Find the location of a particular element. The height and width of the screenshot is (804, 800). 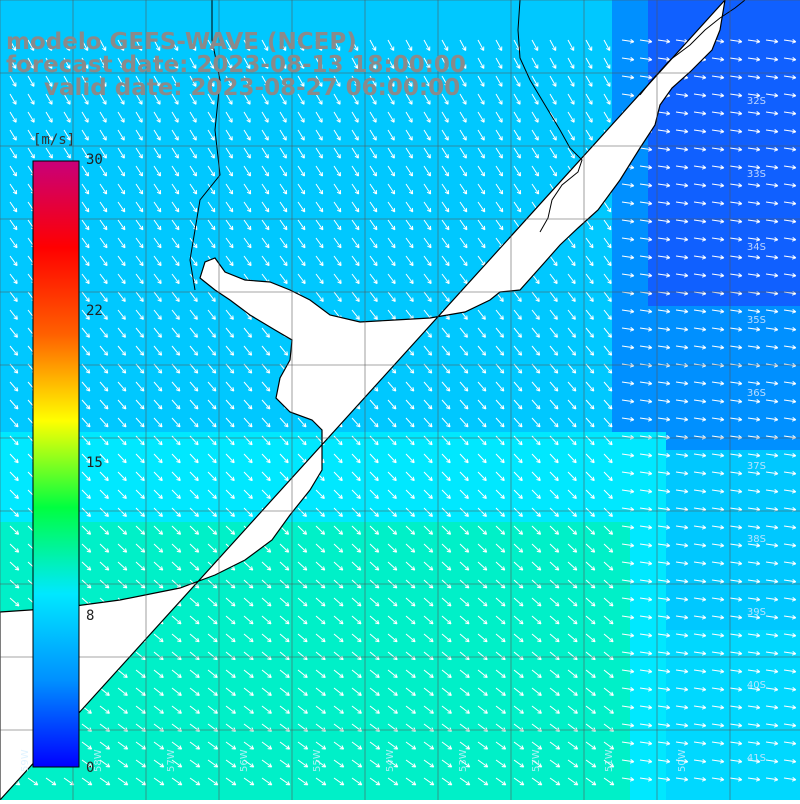

longitude-label: 58W is located at coordinates (98, 760).